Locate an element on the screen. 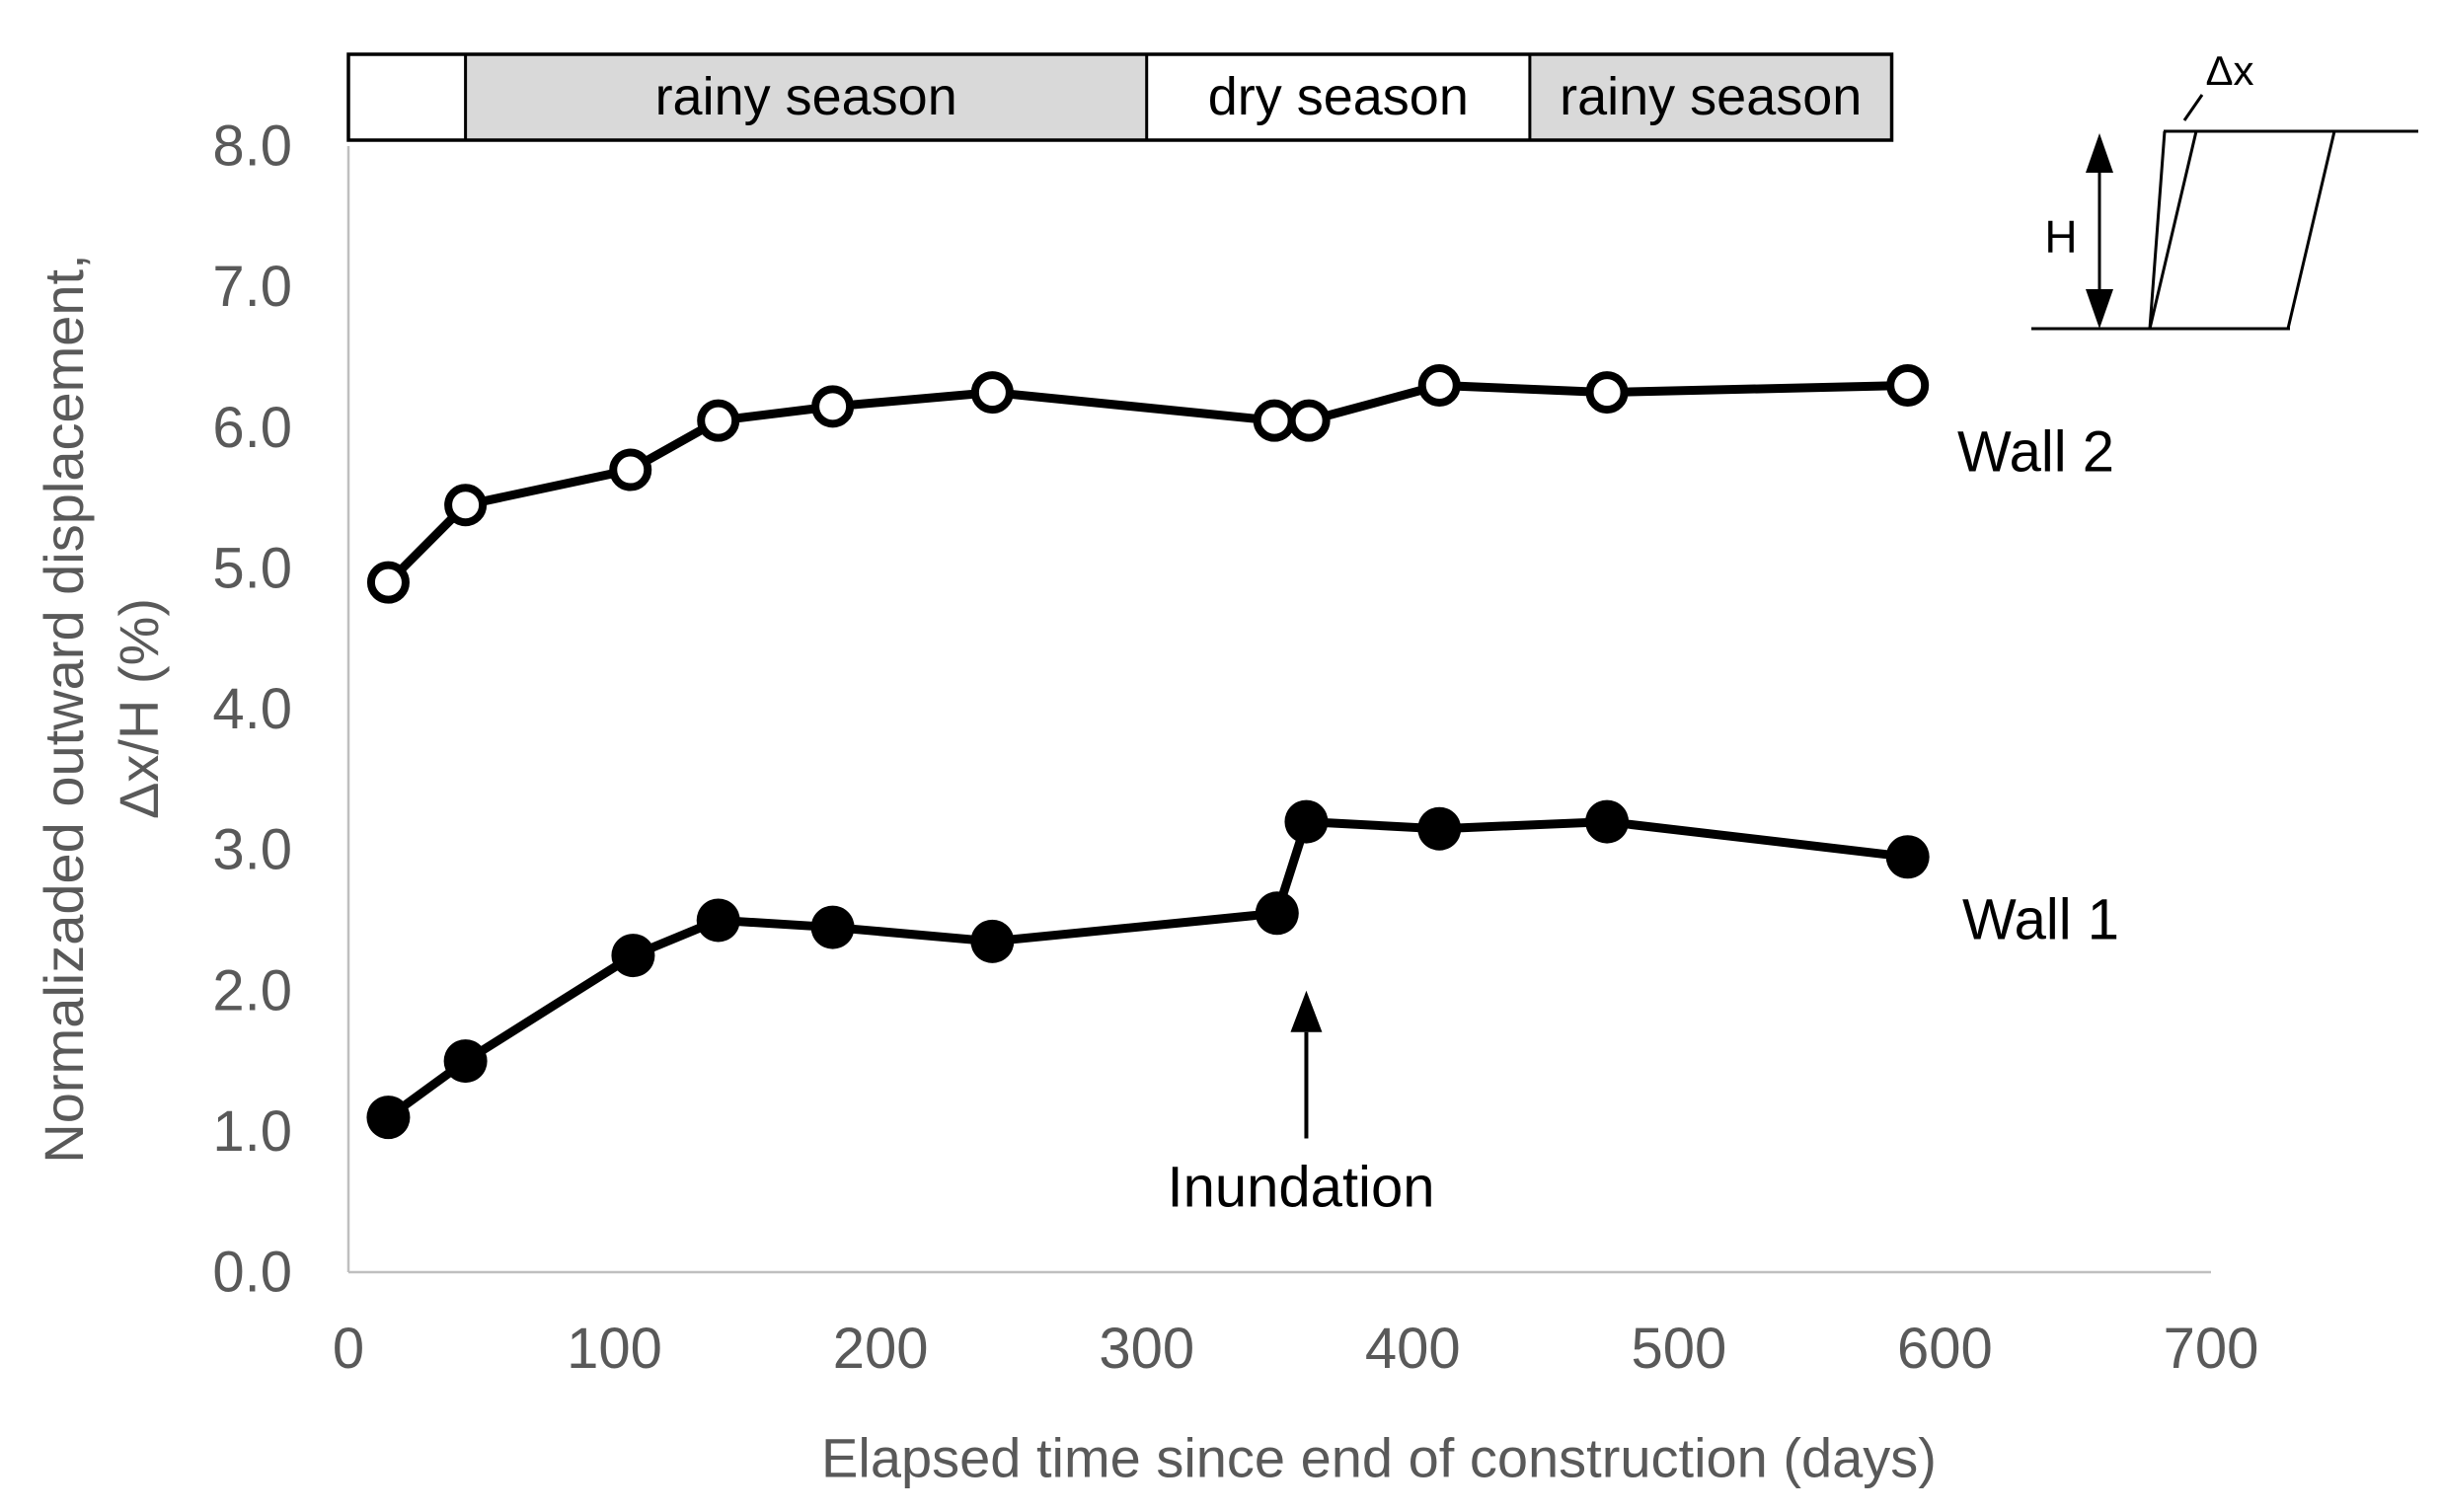 The height and width of the screenshot is (1512, 2440). season-band-label-rainy-1: rainy season is located at coordinates (806, 96).